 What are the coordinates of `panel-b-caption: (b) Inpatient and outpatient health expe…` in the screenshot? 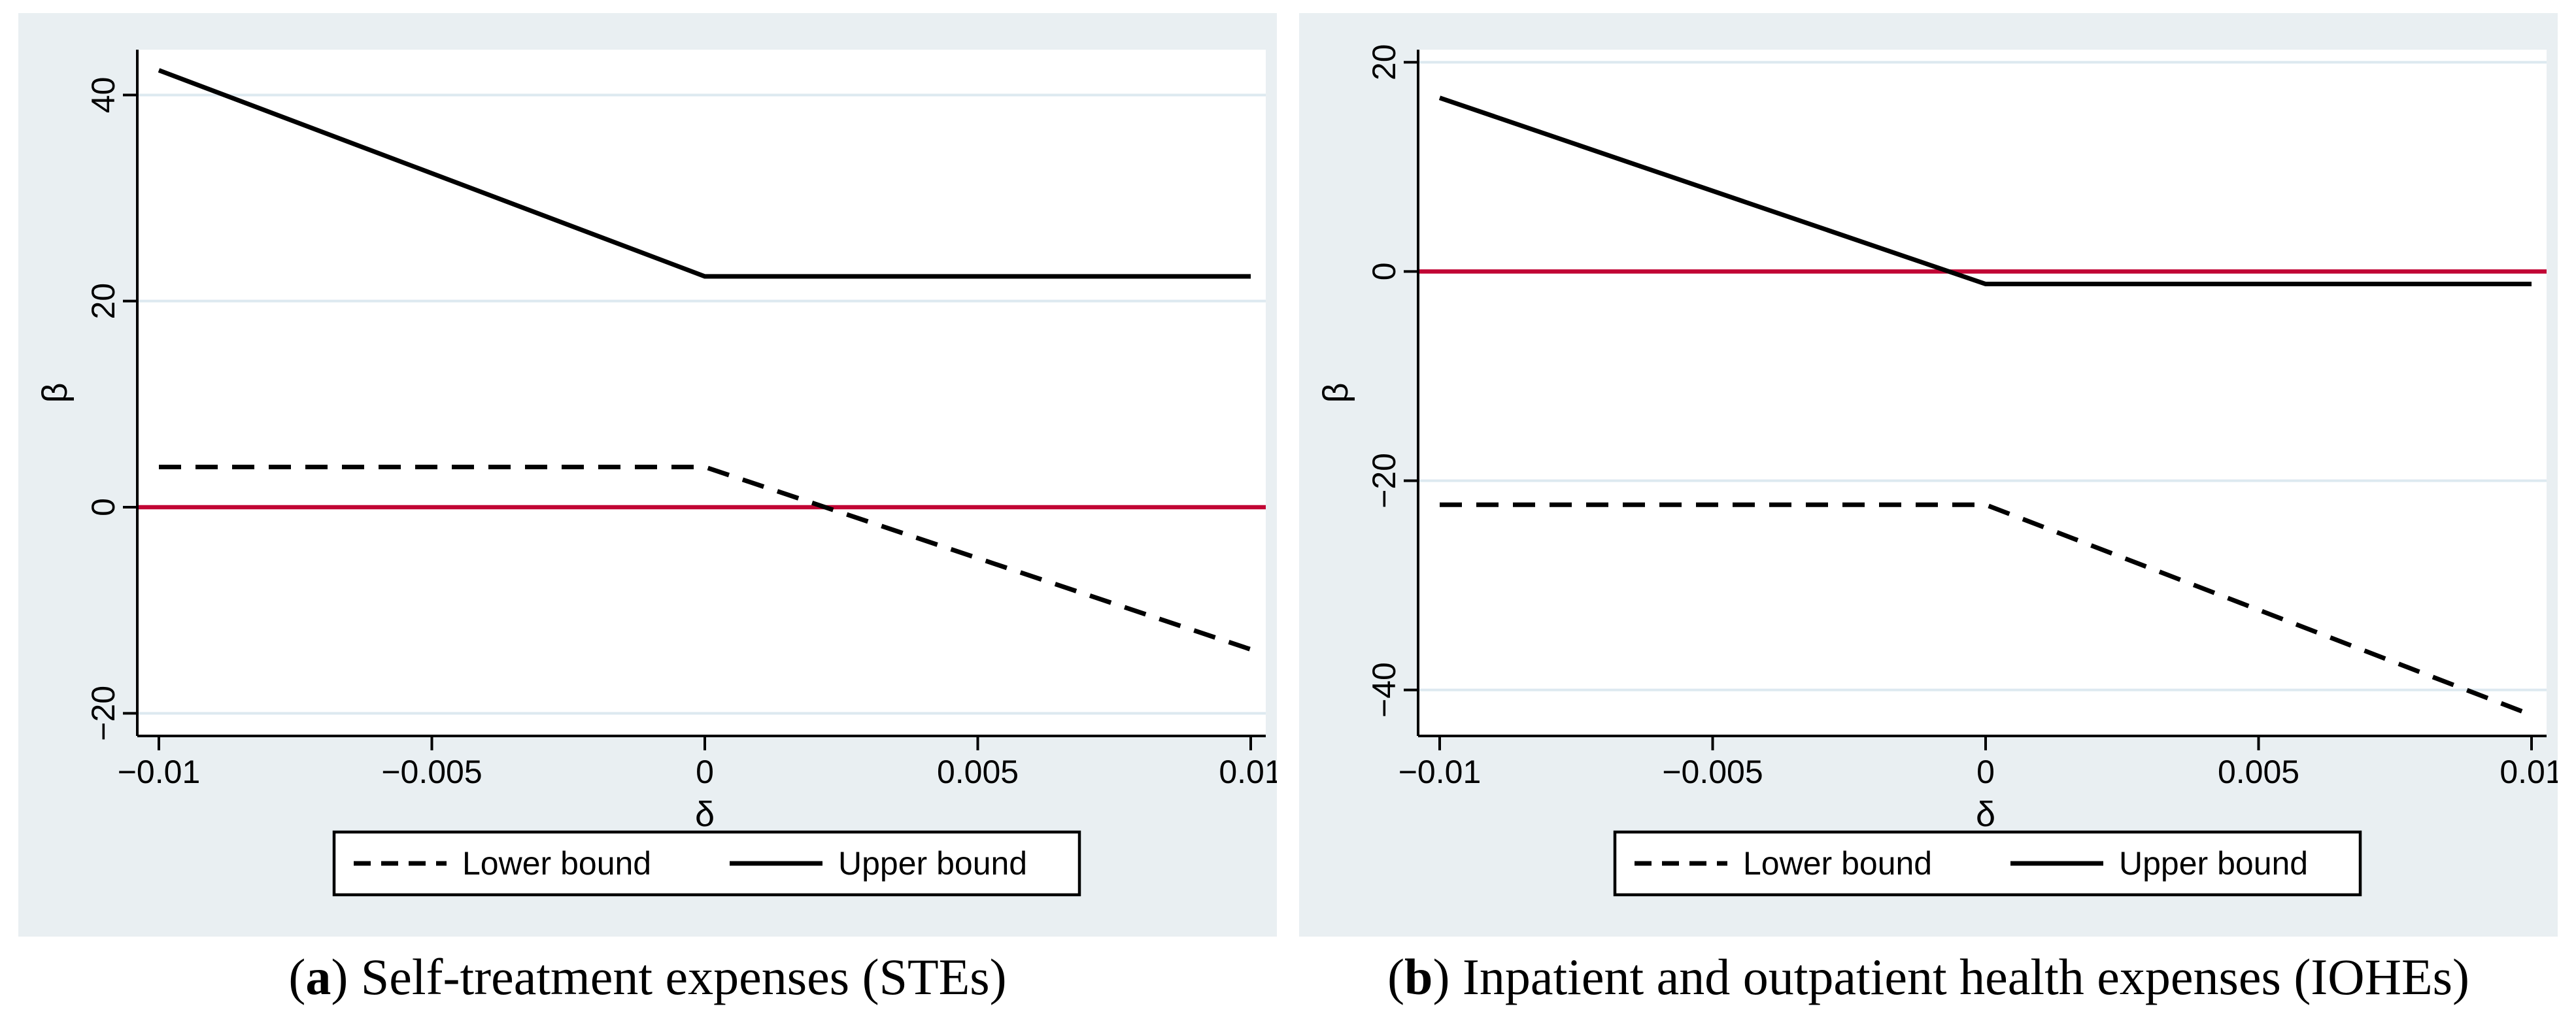 It's located at (1928, 977).